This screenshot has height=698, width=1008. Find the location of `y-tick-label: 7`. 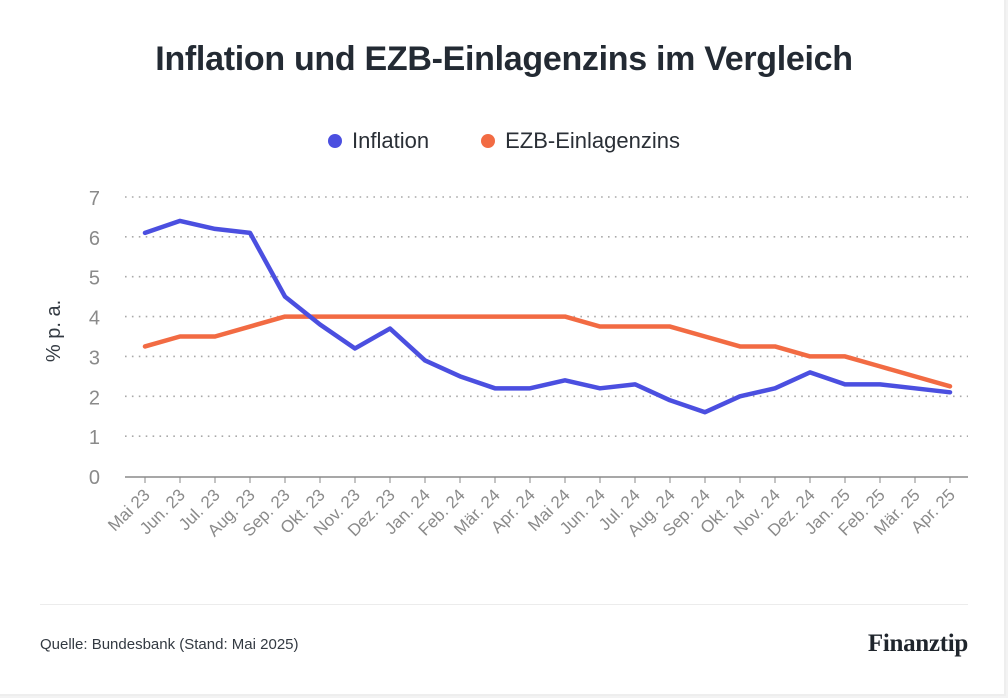

y-tick-label: 7 is located at coordinates (94, 199).